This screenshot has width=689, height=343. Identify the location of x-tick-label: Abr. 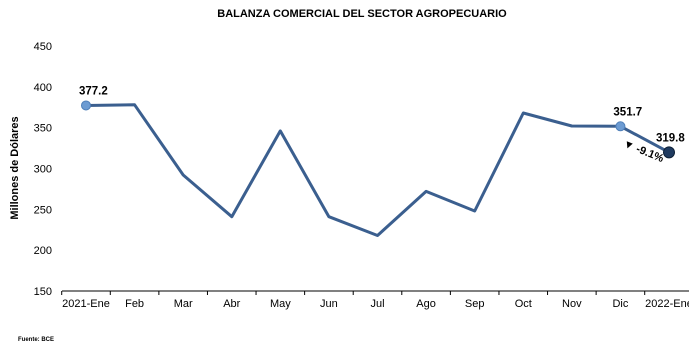
(231, 304).